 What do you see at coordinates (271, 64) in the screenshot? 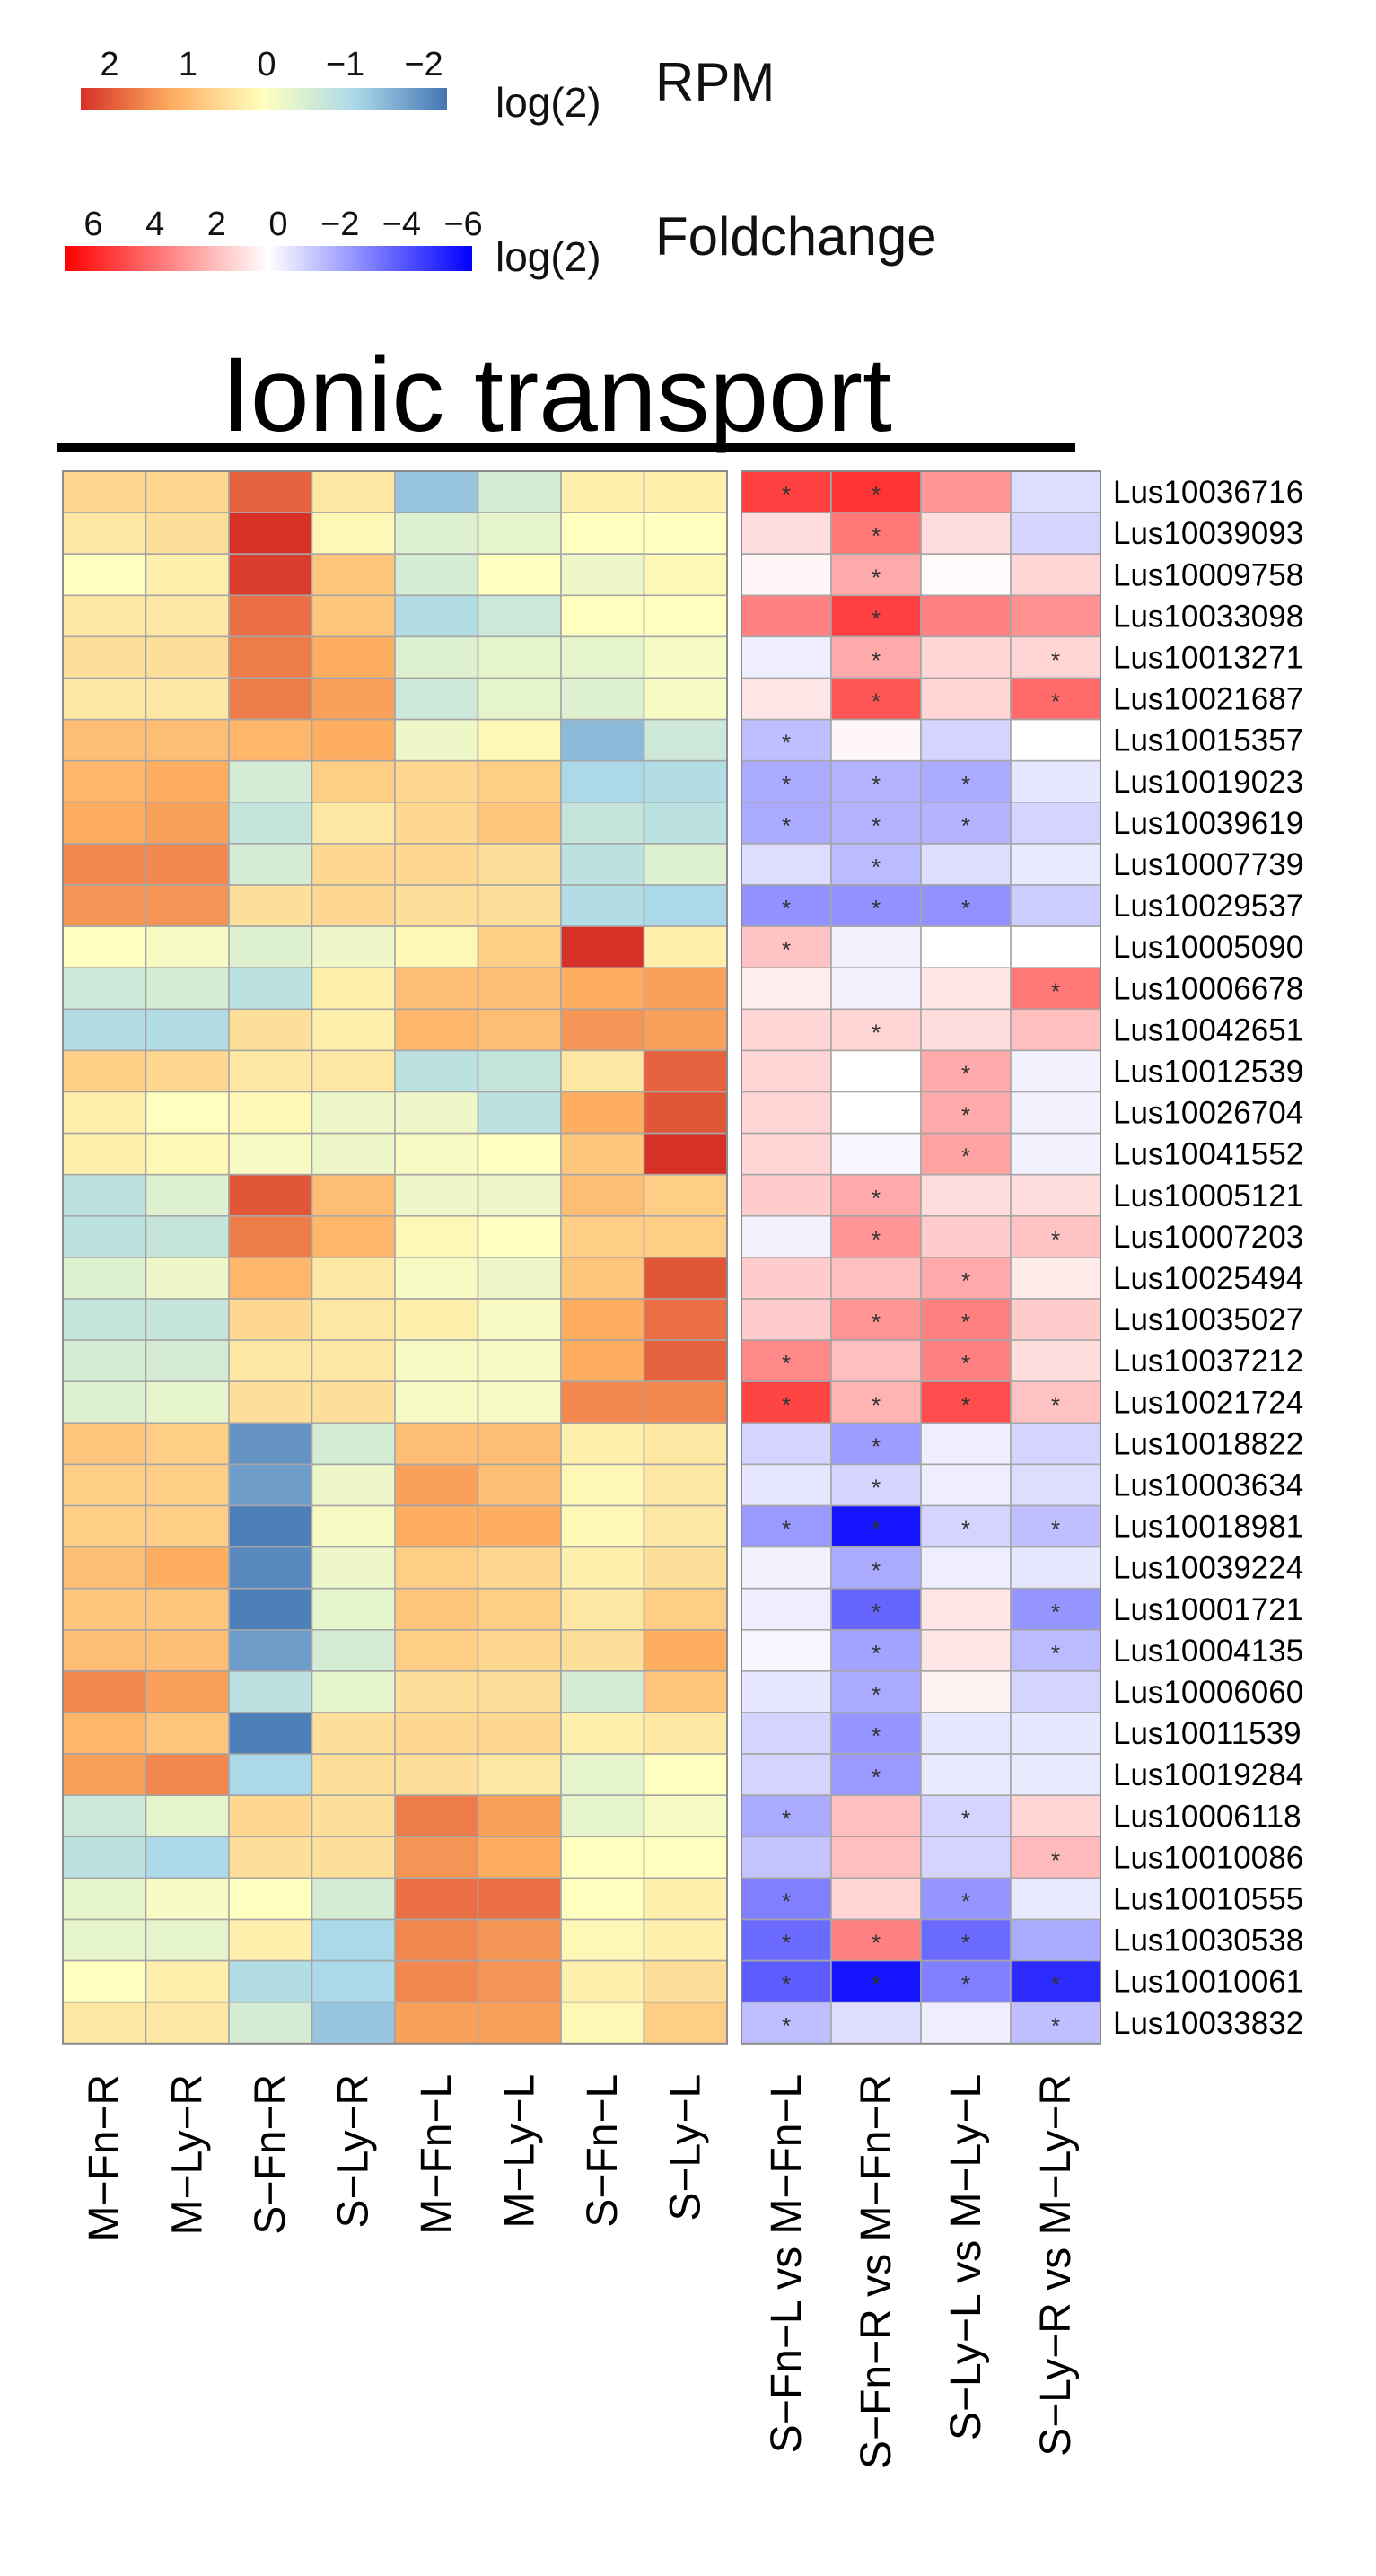
I see `rpm-legend-ticks: 2 1 0 −1 −2` at bounding box center [271, 64].